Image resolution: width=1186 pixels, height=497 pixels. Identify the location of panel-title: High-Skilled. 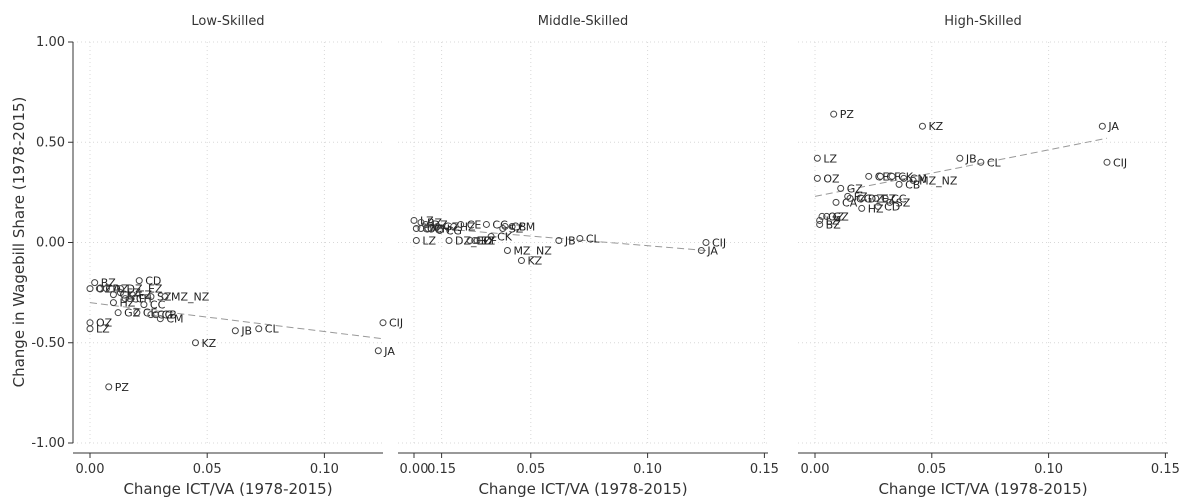
(982, 21).